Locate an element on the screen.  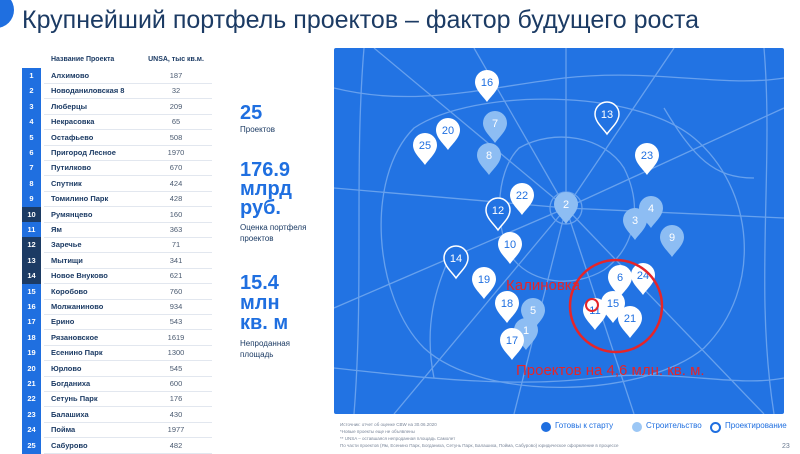
row-number: 25 is located at coordinates (31, 445).